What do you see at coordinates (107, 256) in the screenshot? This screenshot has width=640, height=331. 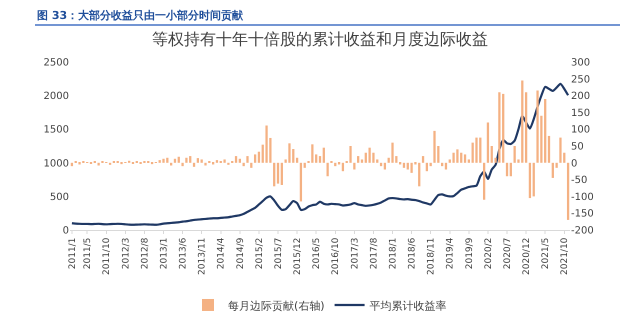 I see `x-tick-label: 2011/10` at bounding box center [107, 256].